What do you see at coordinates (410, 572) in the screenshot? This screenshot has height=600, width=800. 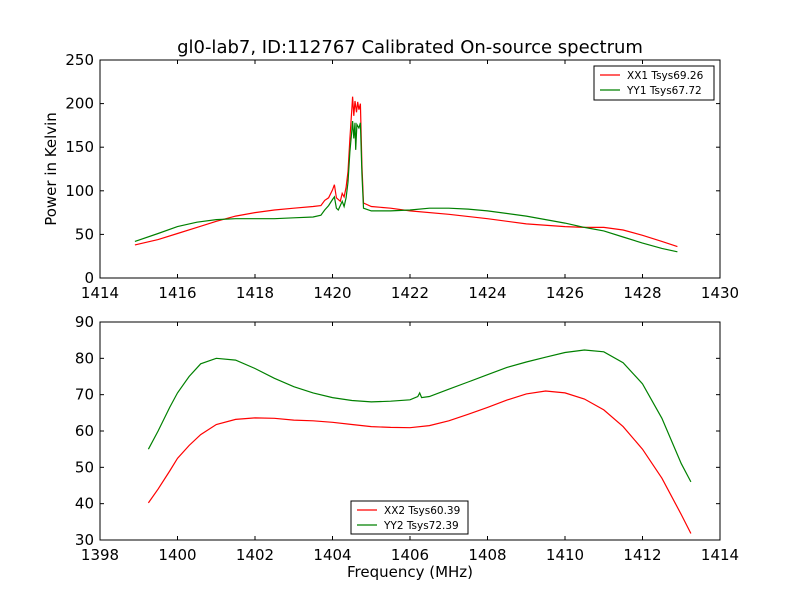 I see `x-axis-label: Frequency (MHz)` at bounding box center [410, 572].